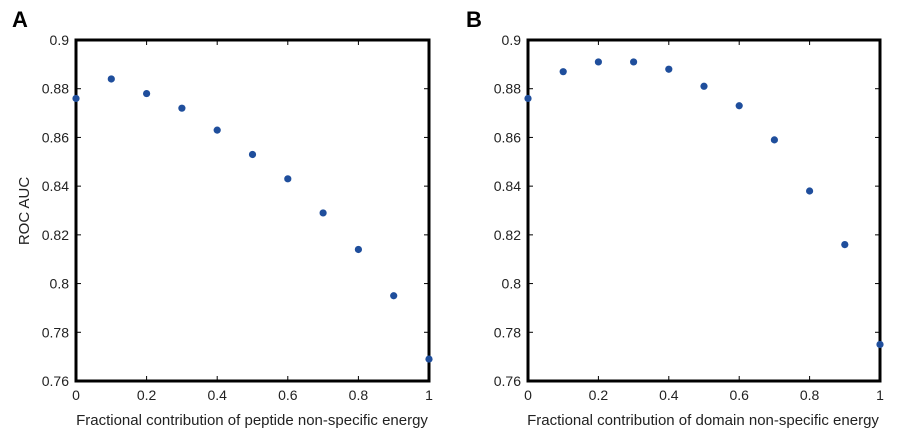  Describe the element at coordinates (147, 395) in the screenshot. I see `panel-a-x-tick-label: 0.2` at that location.